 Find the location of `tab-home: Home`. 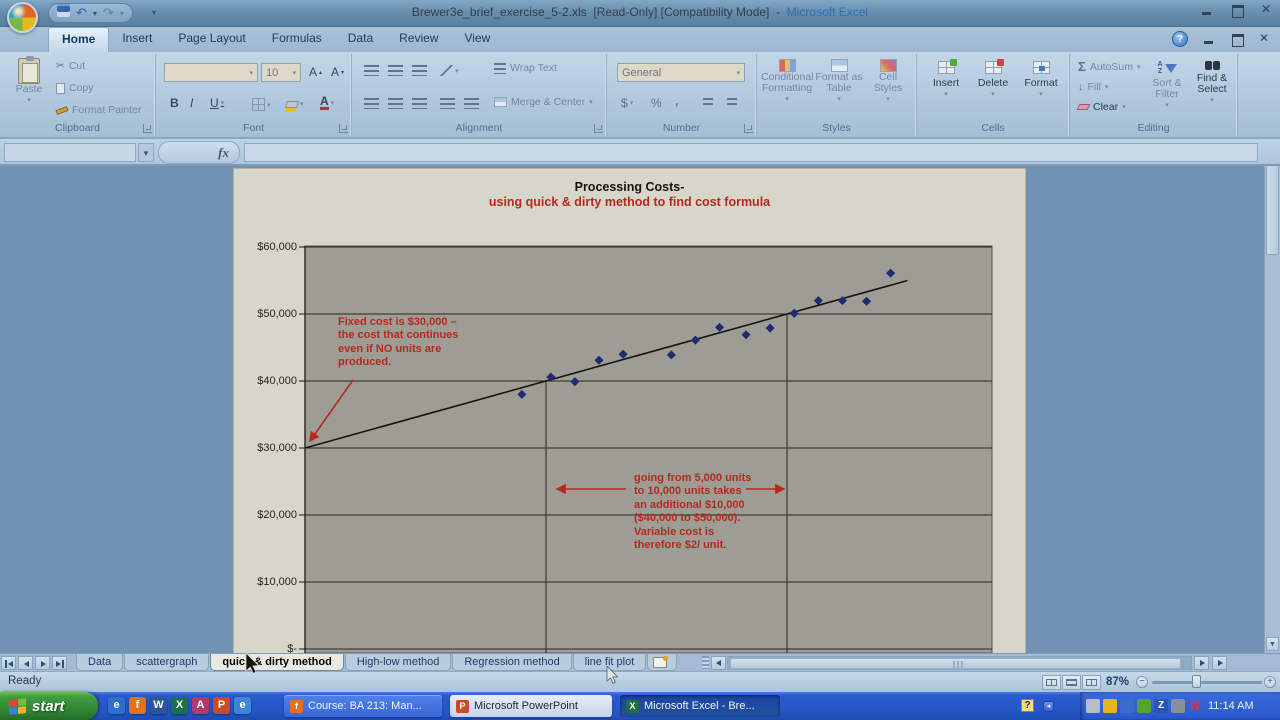

tab-home: Home is located at coordinates (79, 39).